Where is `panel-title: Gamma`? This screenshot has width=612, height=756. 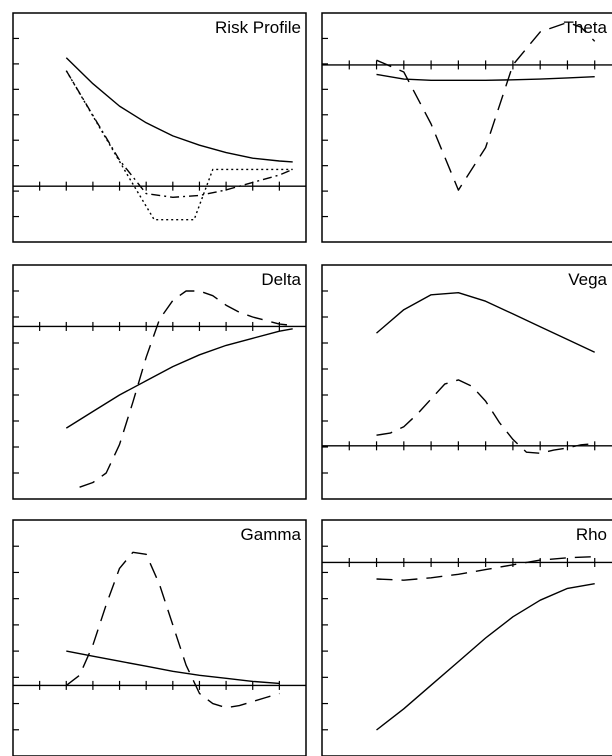
panel-title: Gamma is located at coordinates (271, 534).